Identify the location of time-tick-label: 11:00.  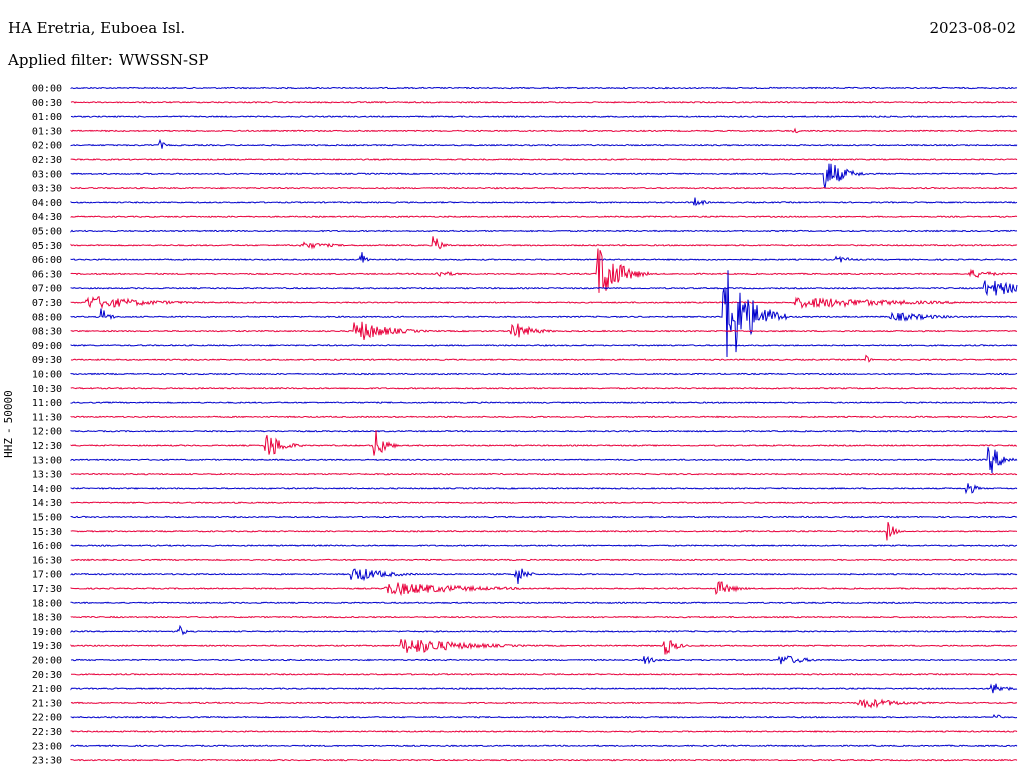
(47, 403).